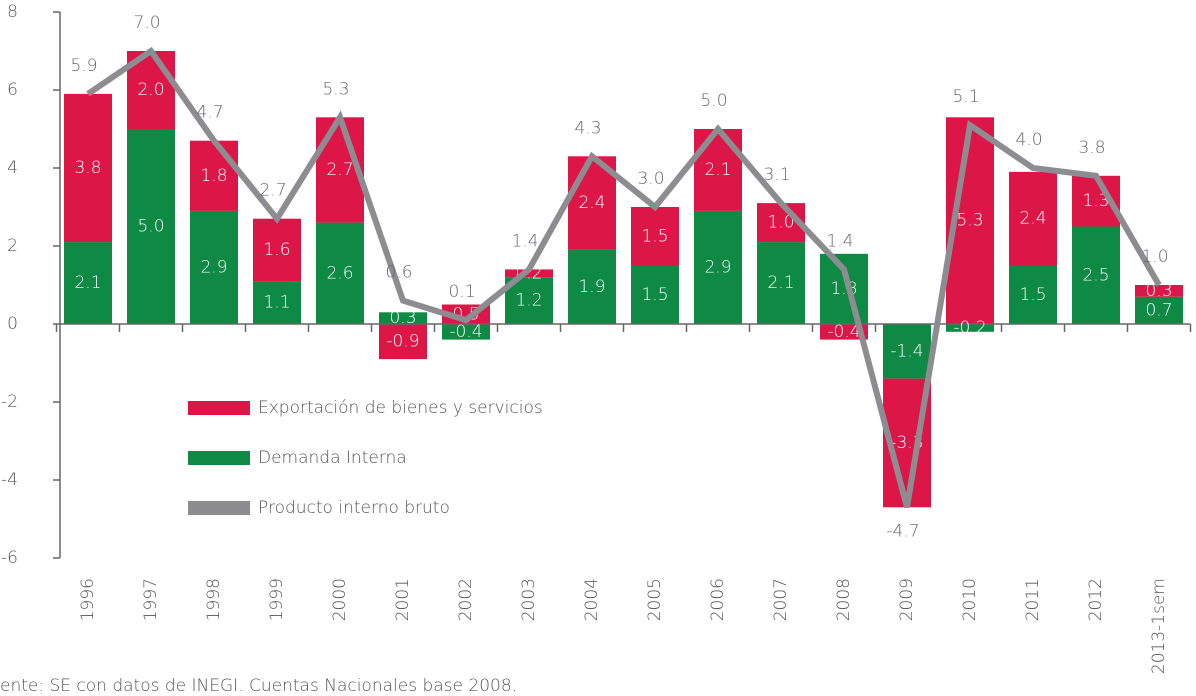 The width and height of the screenshot is (1196, 696). I want to click on x-tick-label: 1998, so click(214, 599).